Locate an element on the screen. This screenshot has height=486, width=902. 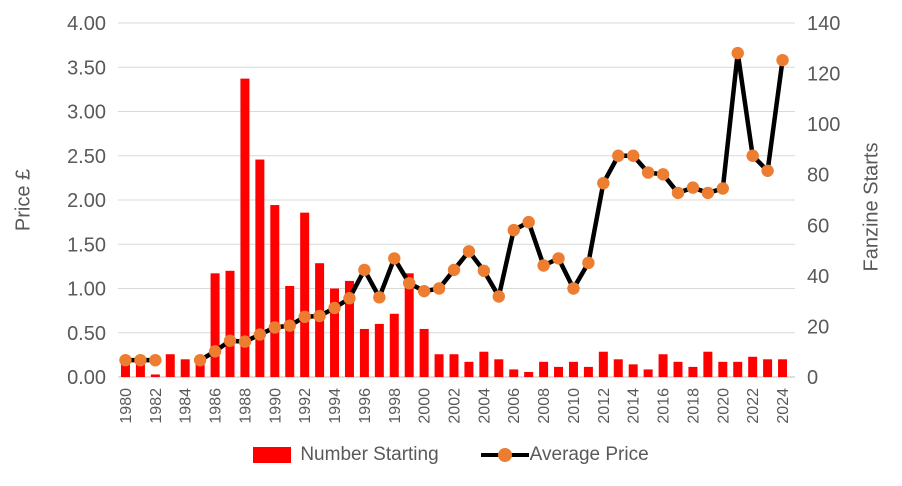
point-2005 is located at coordinates (498, 296).